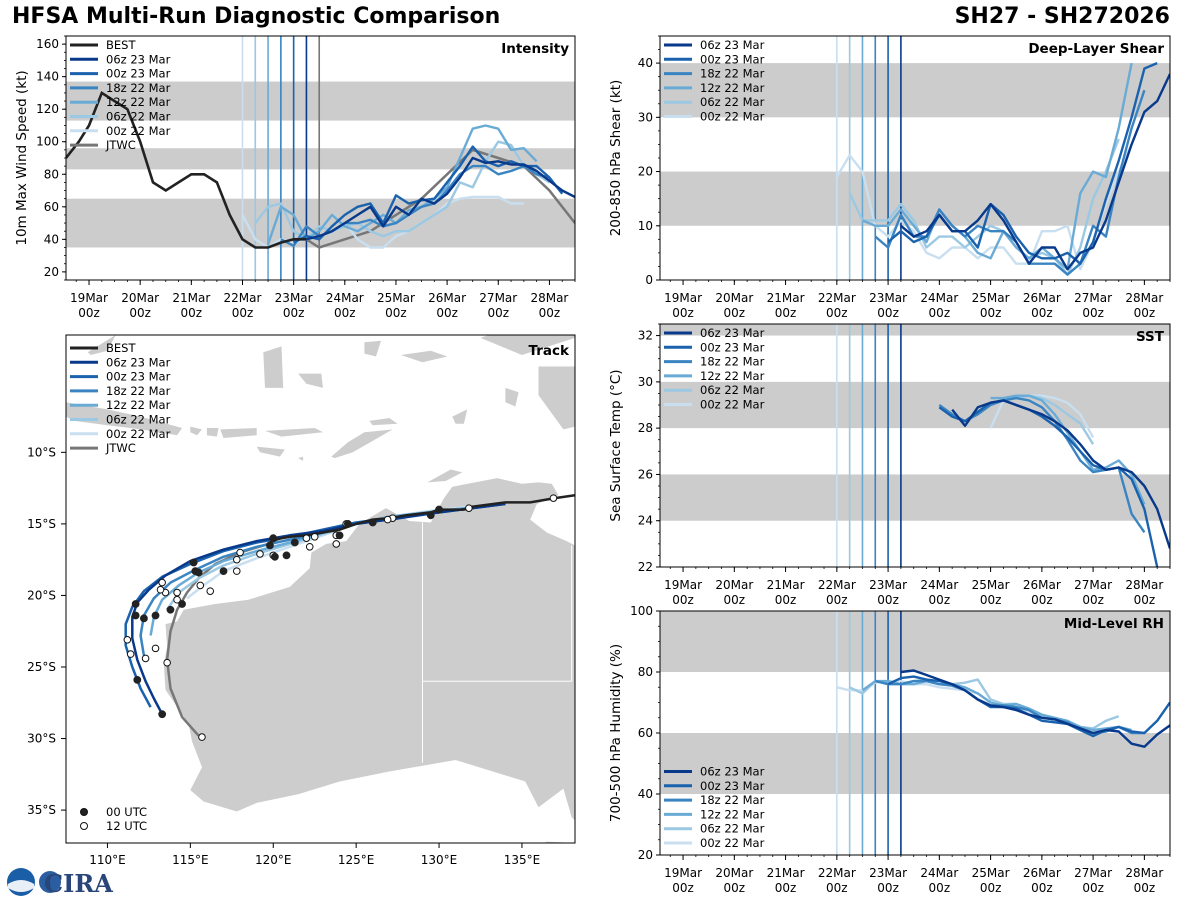  What do you see at coordinates (41, 595) in the screenshot?
I see `track-y-tick-label-2: 20°S` at bounding box center [41, 595].